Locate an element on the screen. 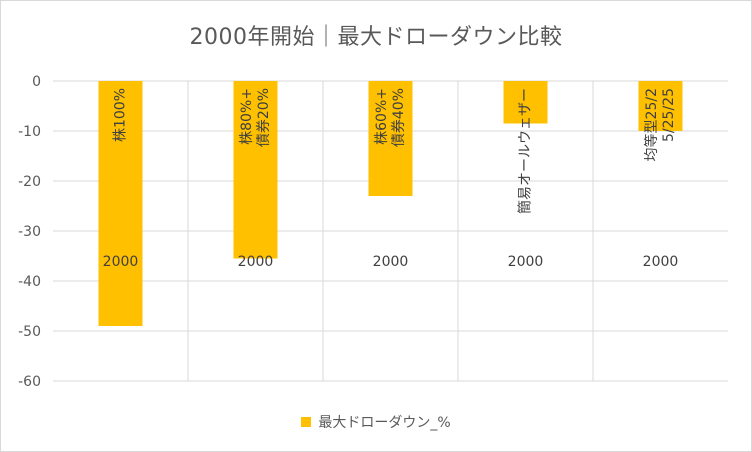 The image size is (752, 452). y-tick-label: -30 is located at coordinates (29, 232).